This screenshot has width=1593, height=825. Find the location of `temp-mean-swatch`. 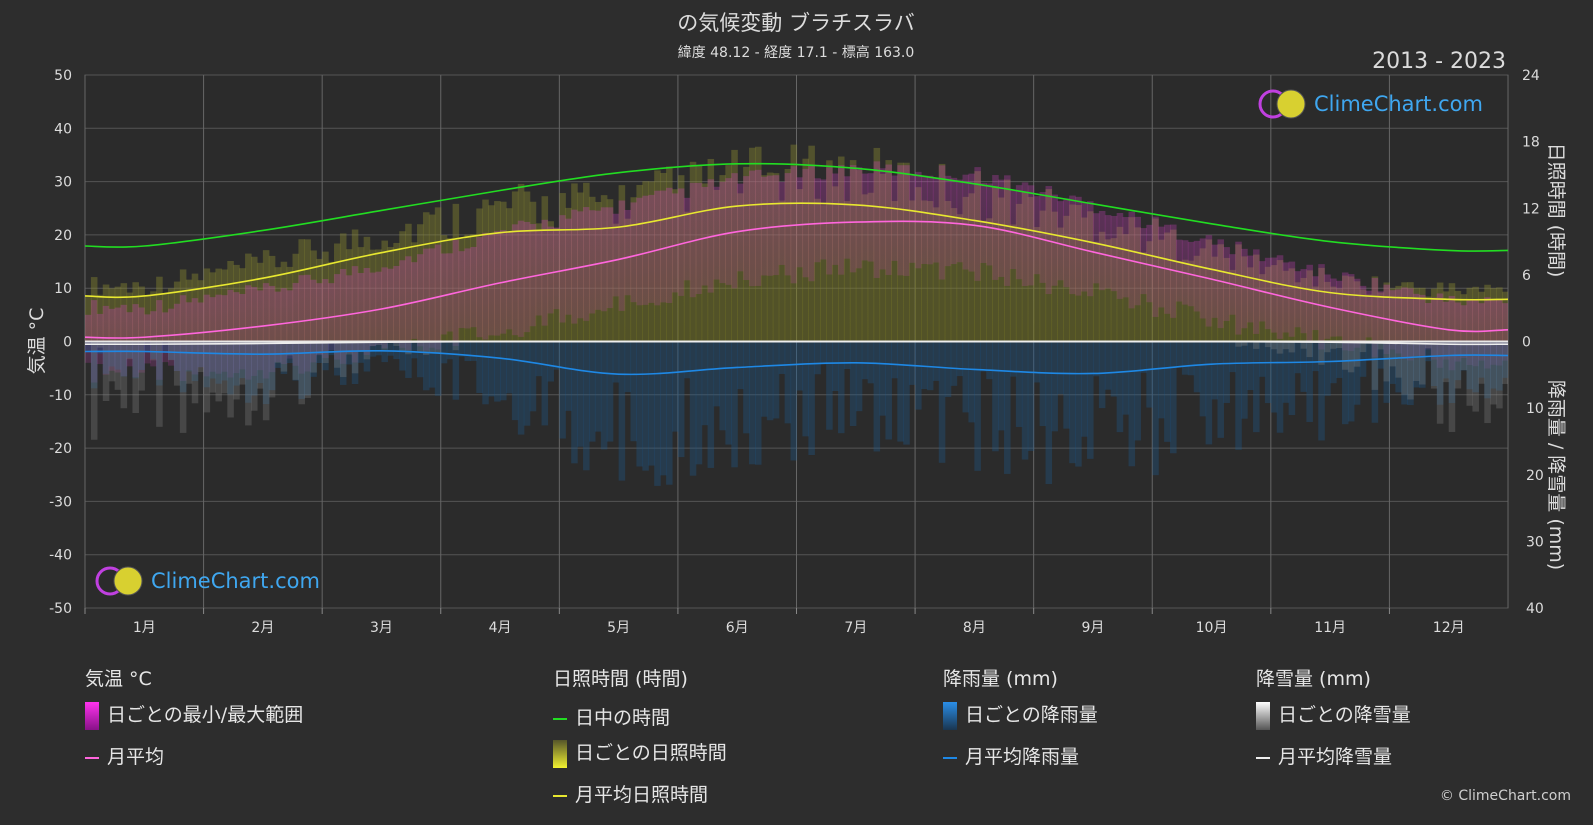

temp-mean-swatch is located at coordinates (92, 757).